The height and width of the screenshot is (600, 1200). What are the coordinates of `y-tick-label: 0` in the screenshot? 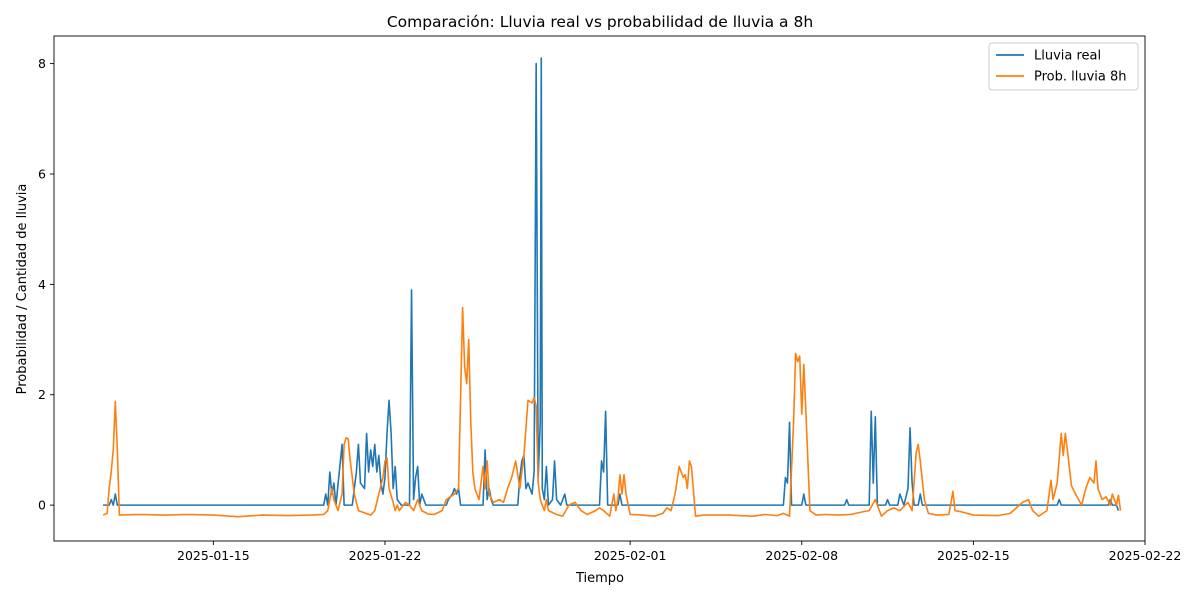 It's located at (42, 505).